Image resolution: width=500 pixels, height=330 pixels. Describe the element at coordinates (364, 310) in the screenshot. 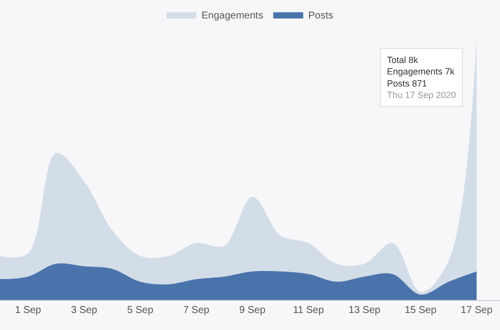

I see `x-tick-label: 13 Sep` at that location.